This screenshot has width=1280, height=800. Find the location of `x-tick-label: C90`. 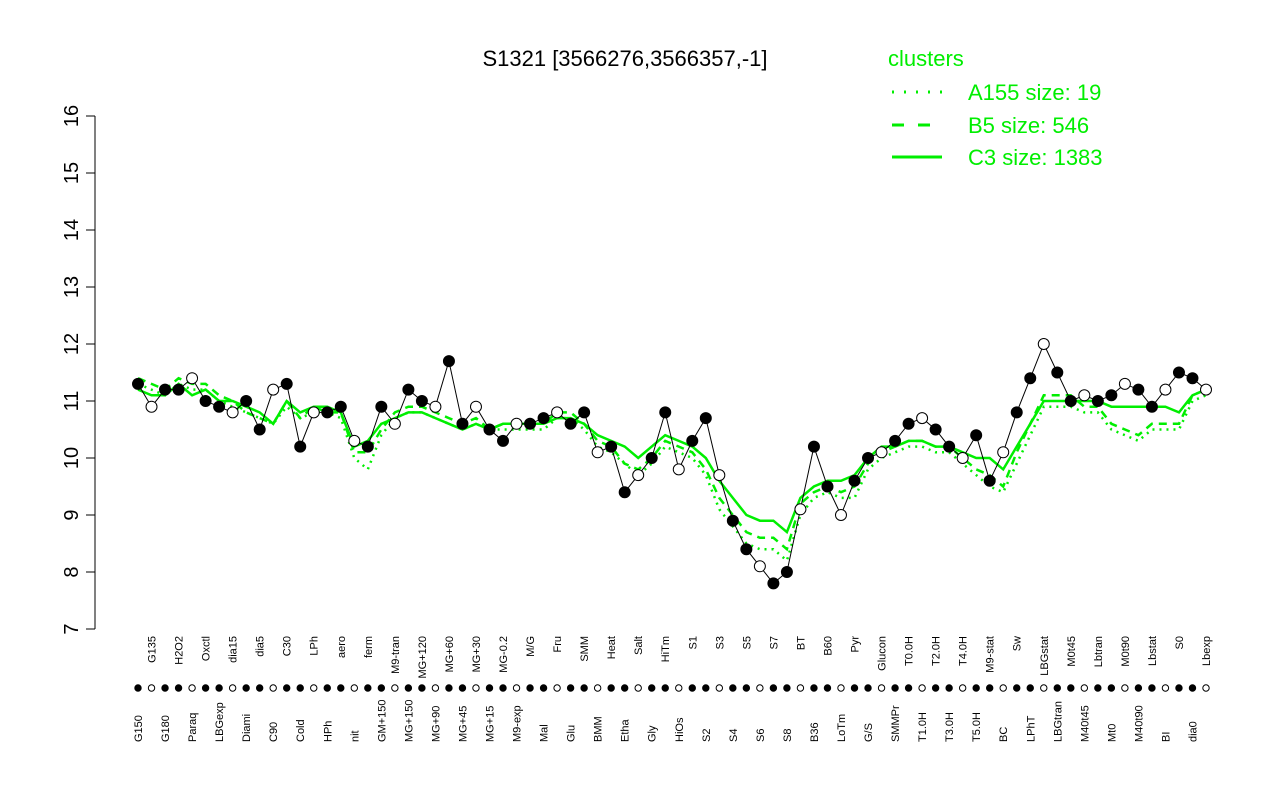

x-tick-label: C90 is located at coordinates (274, 732).